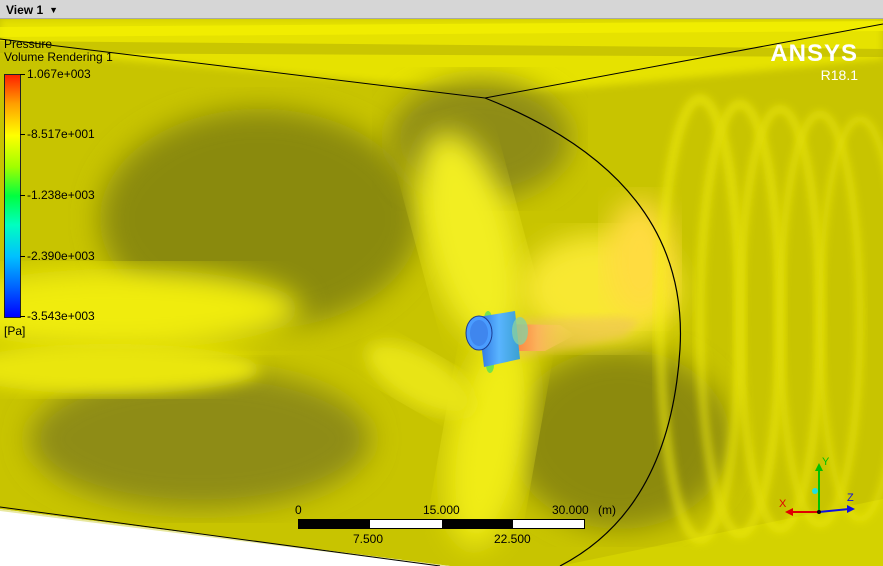 The height and width of the screenshot is (566, 883). What do you see at coordinates (441, 9) in the screenshot?
I see `view-tab-bar: View 1 ▼` at bounding box center [441, 9].